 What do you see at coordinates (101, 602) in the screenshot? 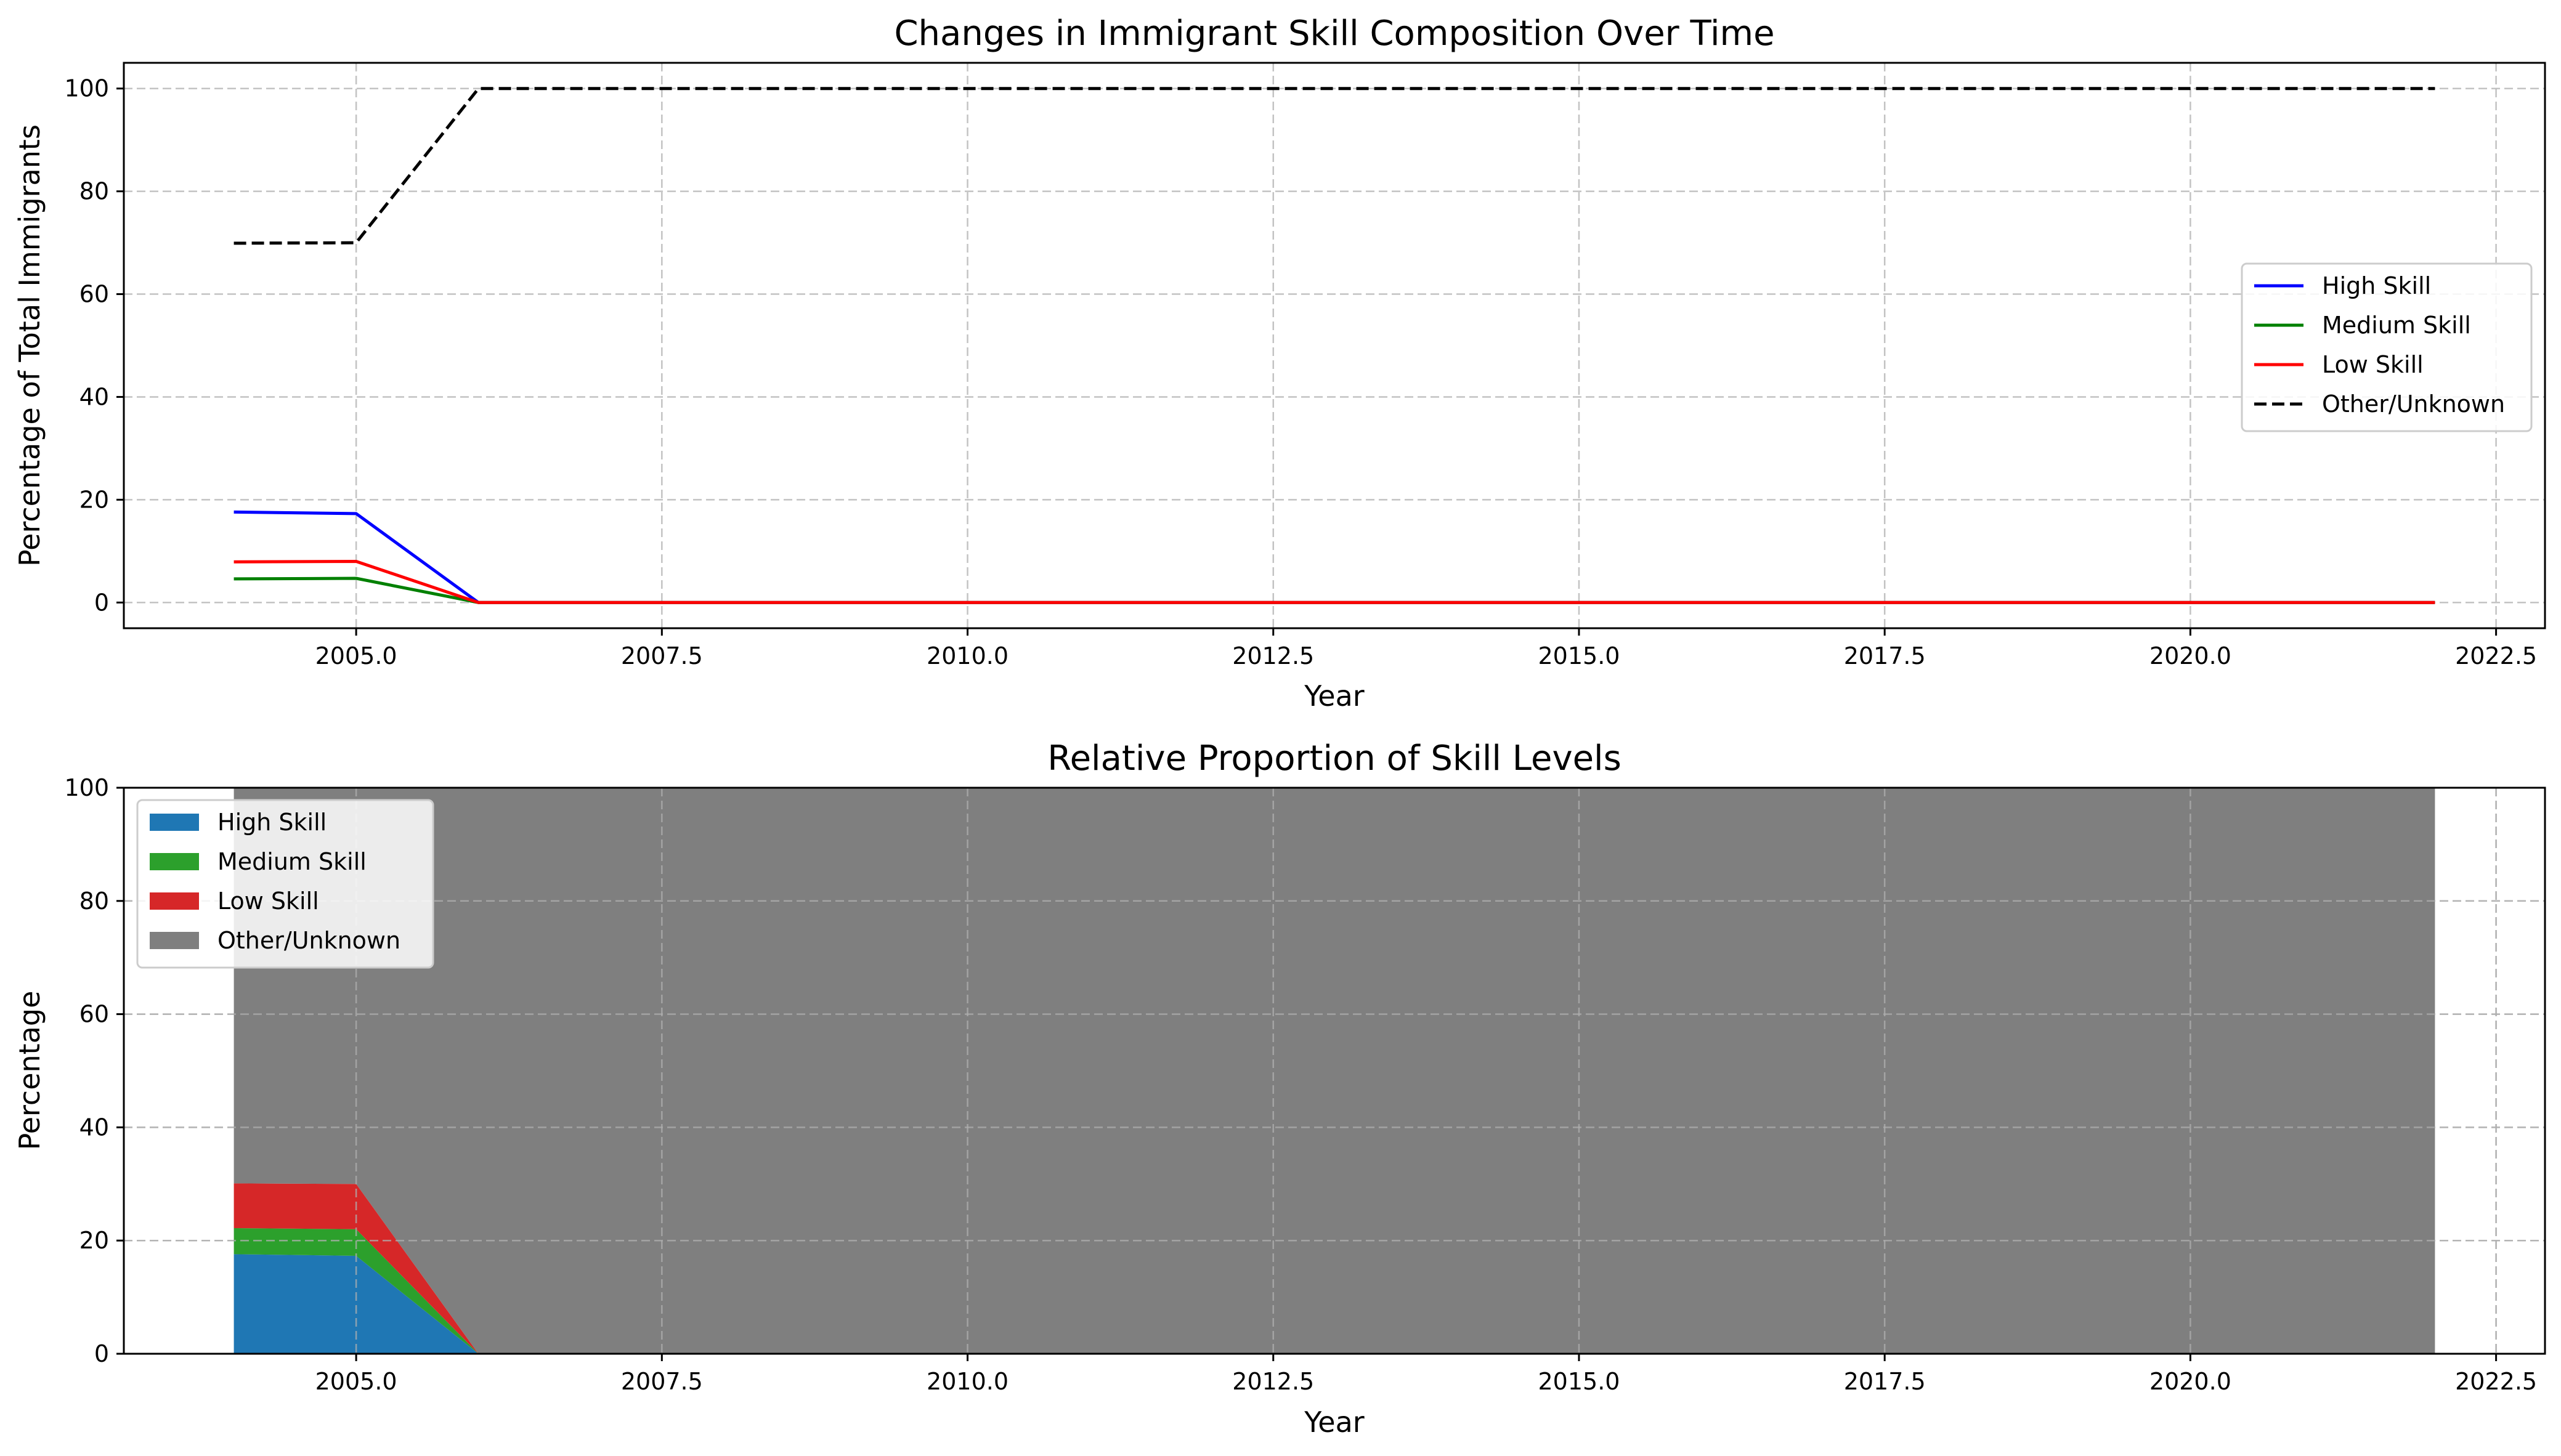
I see `line-chart-y-tick-label: 0` at bounding box center [101, 602].